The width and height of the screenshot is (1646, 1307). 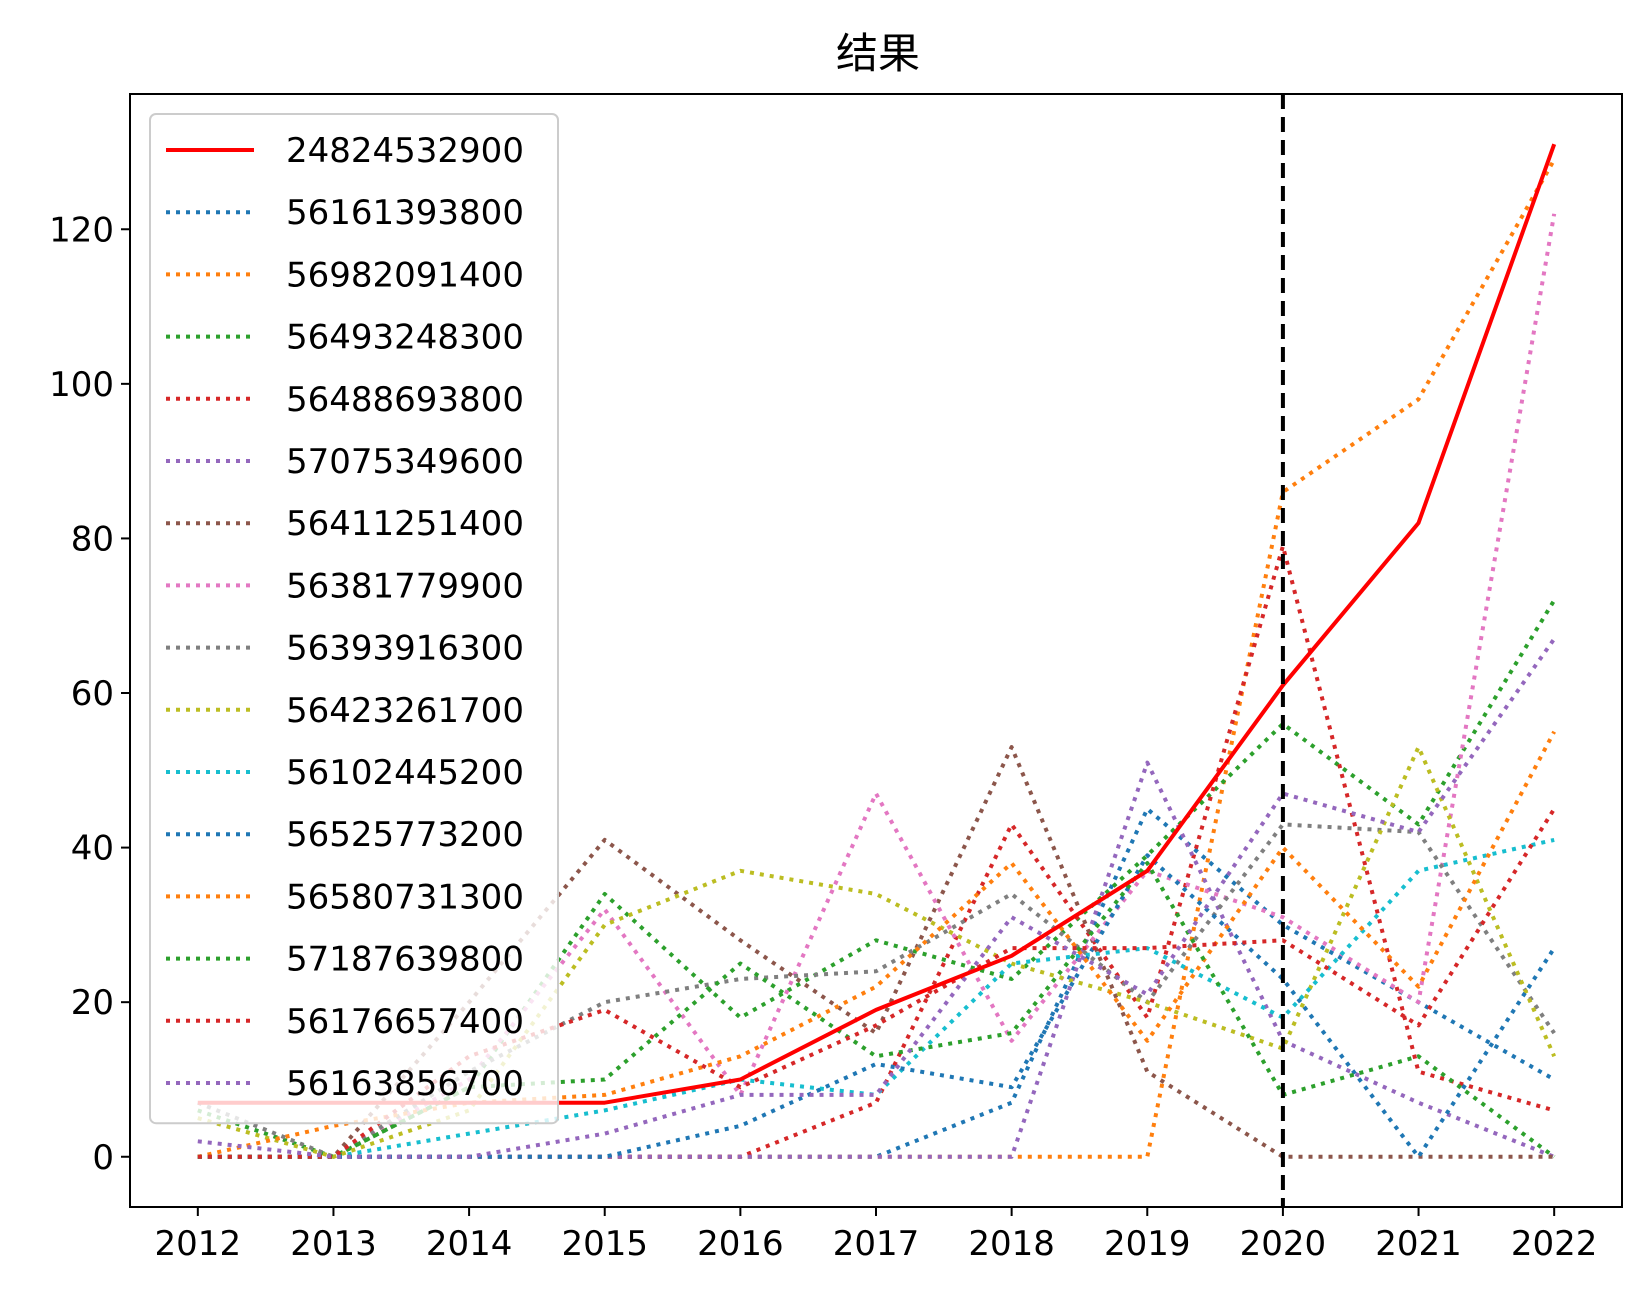 What do you see at coordinates (405, 213) in the screenshot?
I see `legend-entry-label: 56161393800` at bounding box center [405, 213].